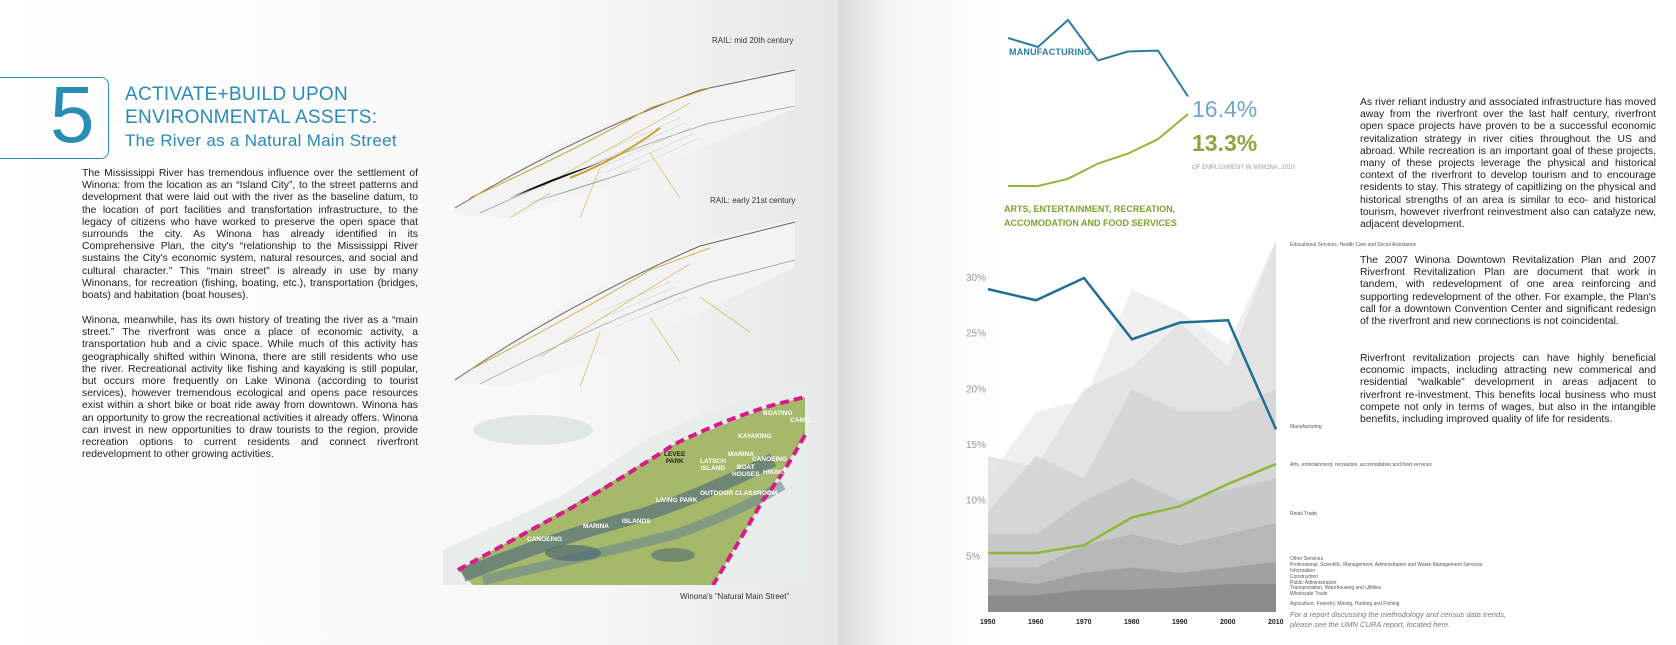 This screenshot has height=645, width=1676. What do you see at coordinates (677, 500) in the screenshot?
I see `map-label-living-park: LIVING PARK` at bounding box center [677, 500].